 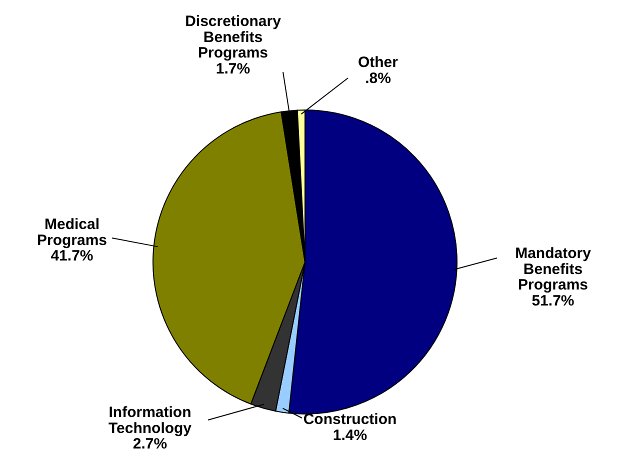 What do you see at coordinates (350, 419) in the screenshot?
I see `slice-label: Construction` at bounding box center [350, 419].